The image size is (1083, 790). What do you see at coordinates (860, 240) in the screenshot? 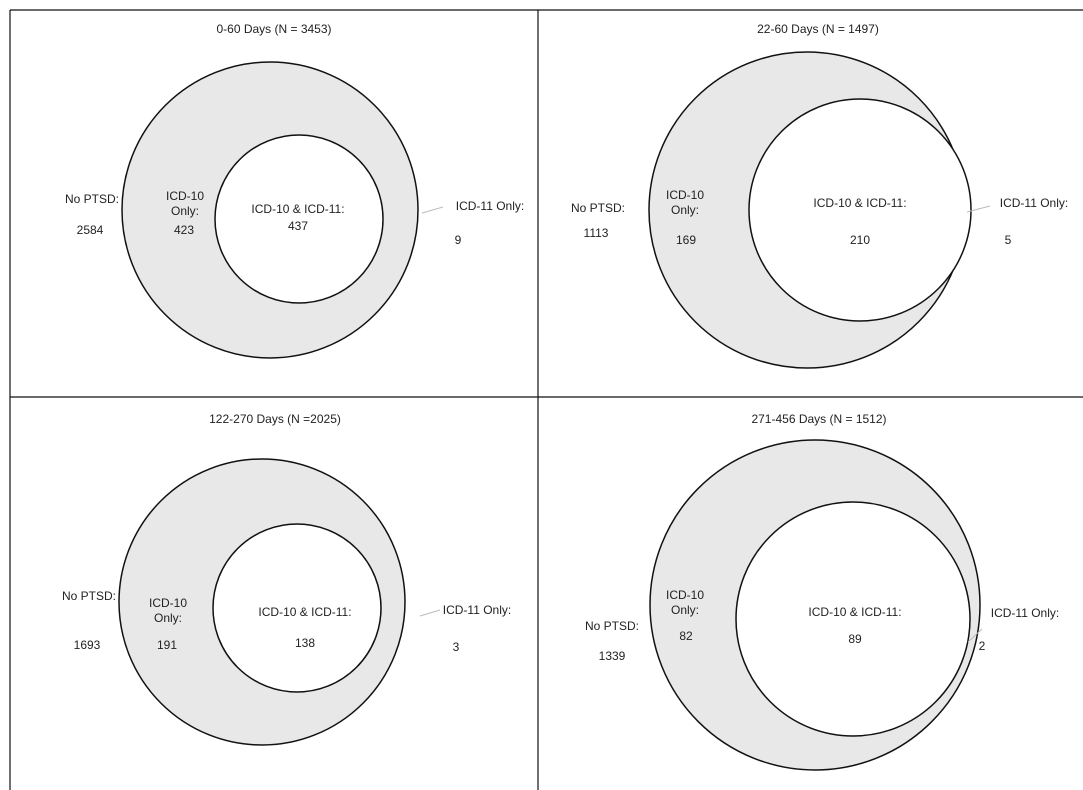
I see `both-value: 210` at bounding box center [860, 240].